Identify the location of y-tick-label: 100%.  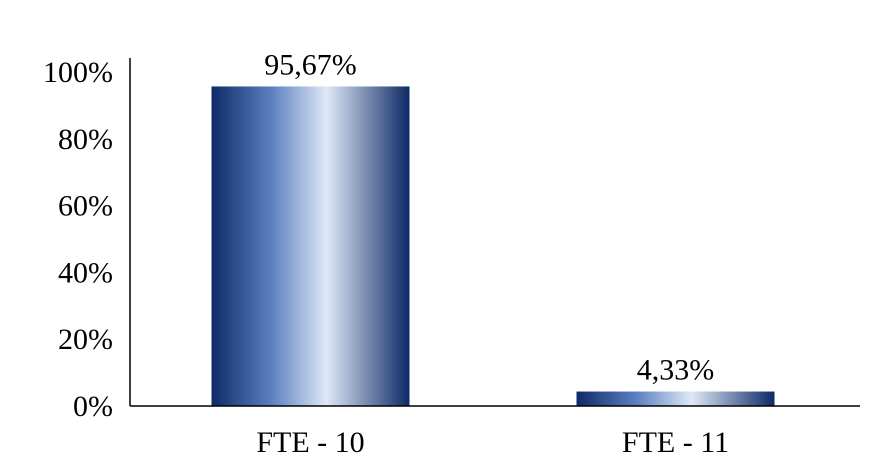
(78, 72).